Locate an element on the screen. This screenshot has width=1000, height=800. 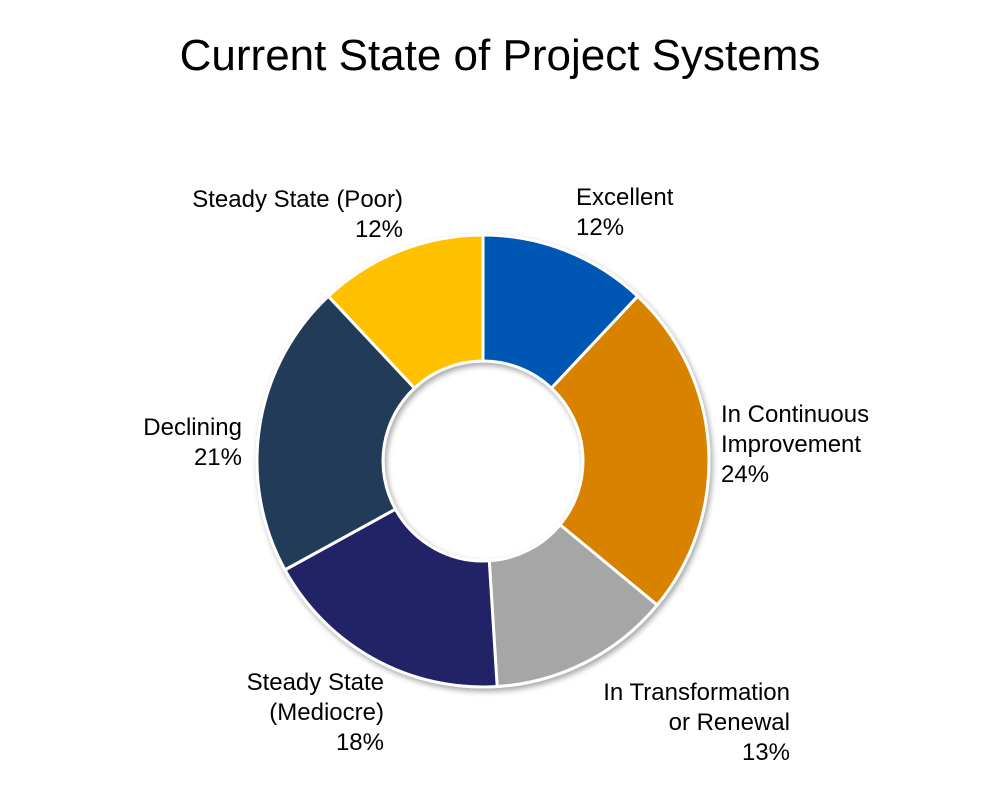
slice-name-line: or Renewal is located at coordinates (729, 722).